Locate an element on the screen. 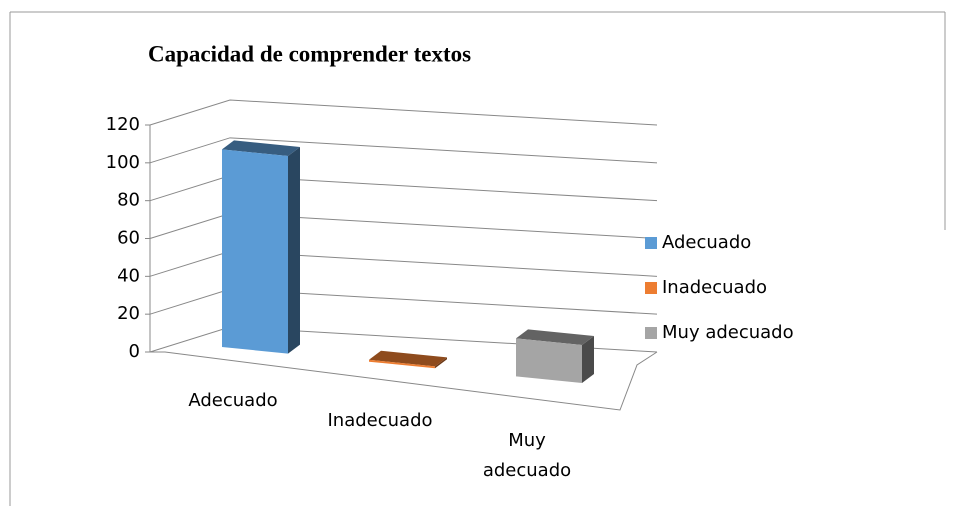 This screenshot has width=957, height=506. y-tick-label: 40 is located at coordinates (128, 275).